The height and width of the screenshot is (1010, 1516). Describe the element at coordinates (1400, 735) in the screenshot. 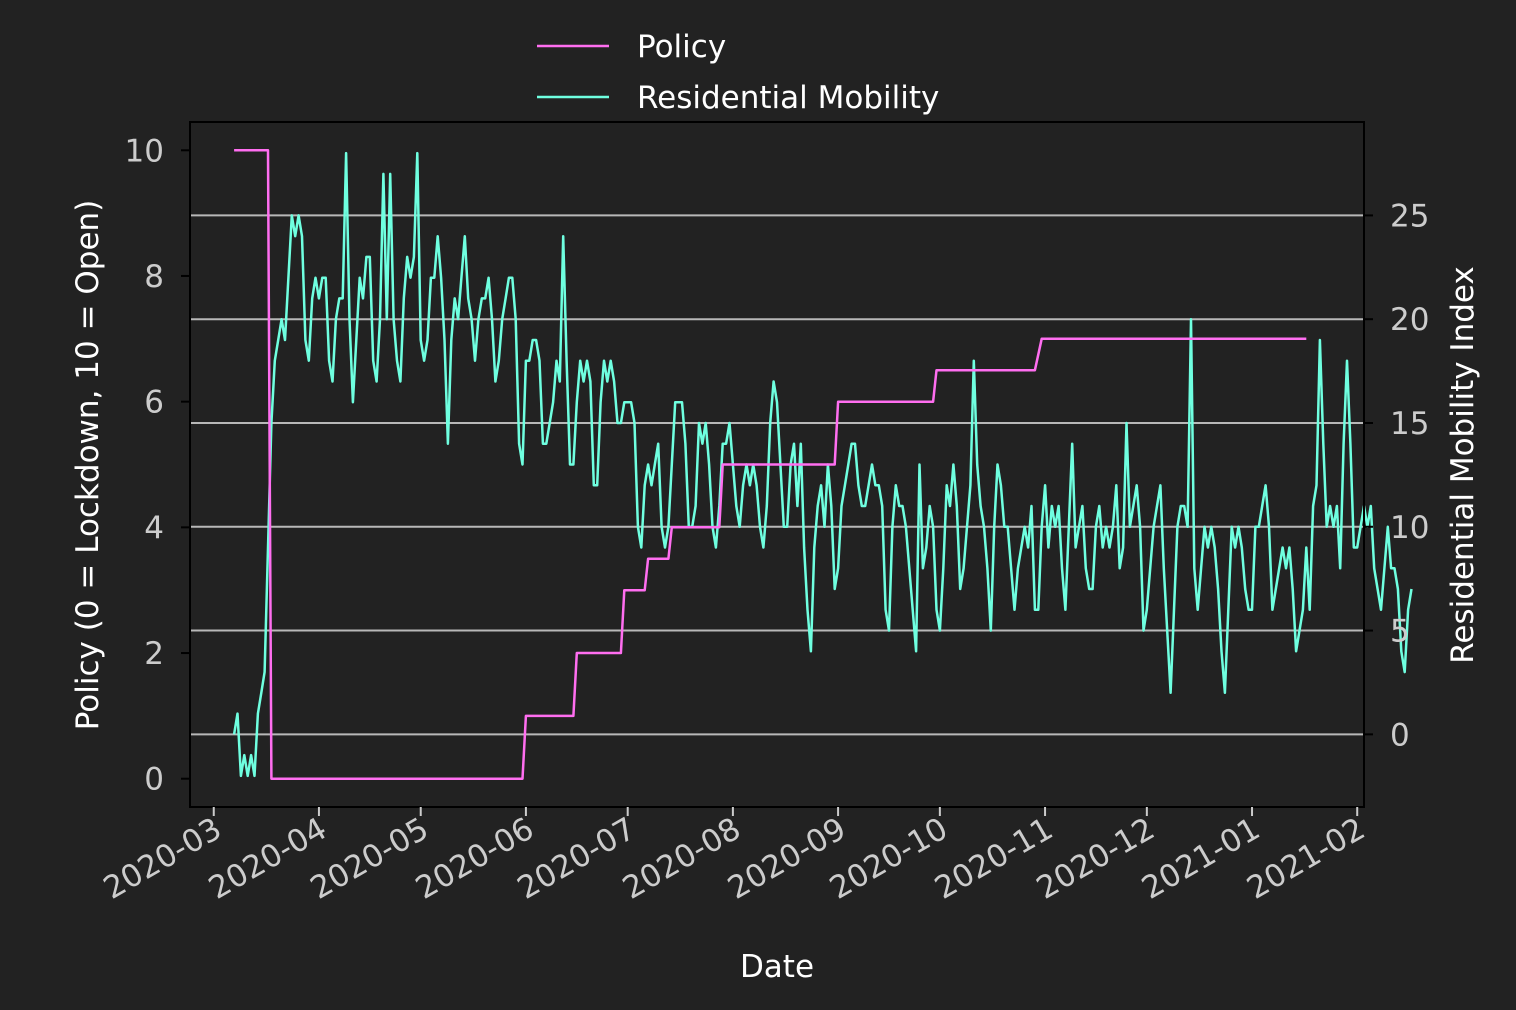

I see `right-tick-label: 0` at that location.